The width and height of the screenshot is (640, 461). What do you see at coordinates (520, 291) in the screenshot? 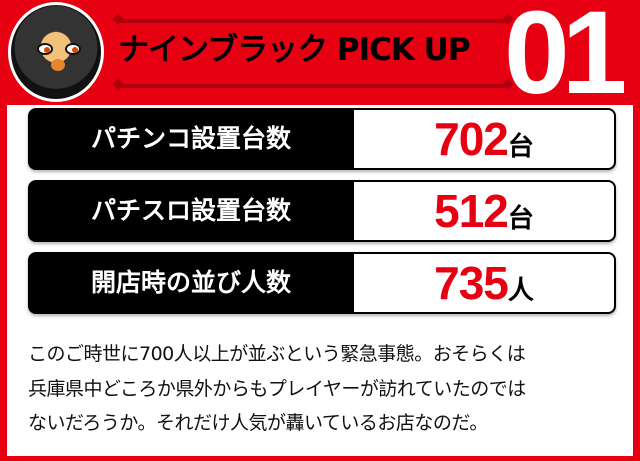
I see `stat-unit: 人` at bounding box center [520, 291].